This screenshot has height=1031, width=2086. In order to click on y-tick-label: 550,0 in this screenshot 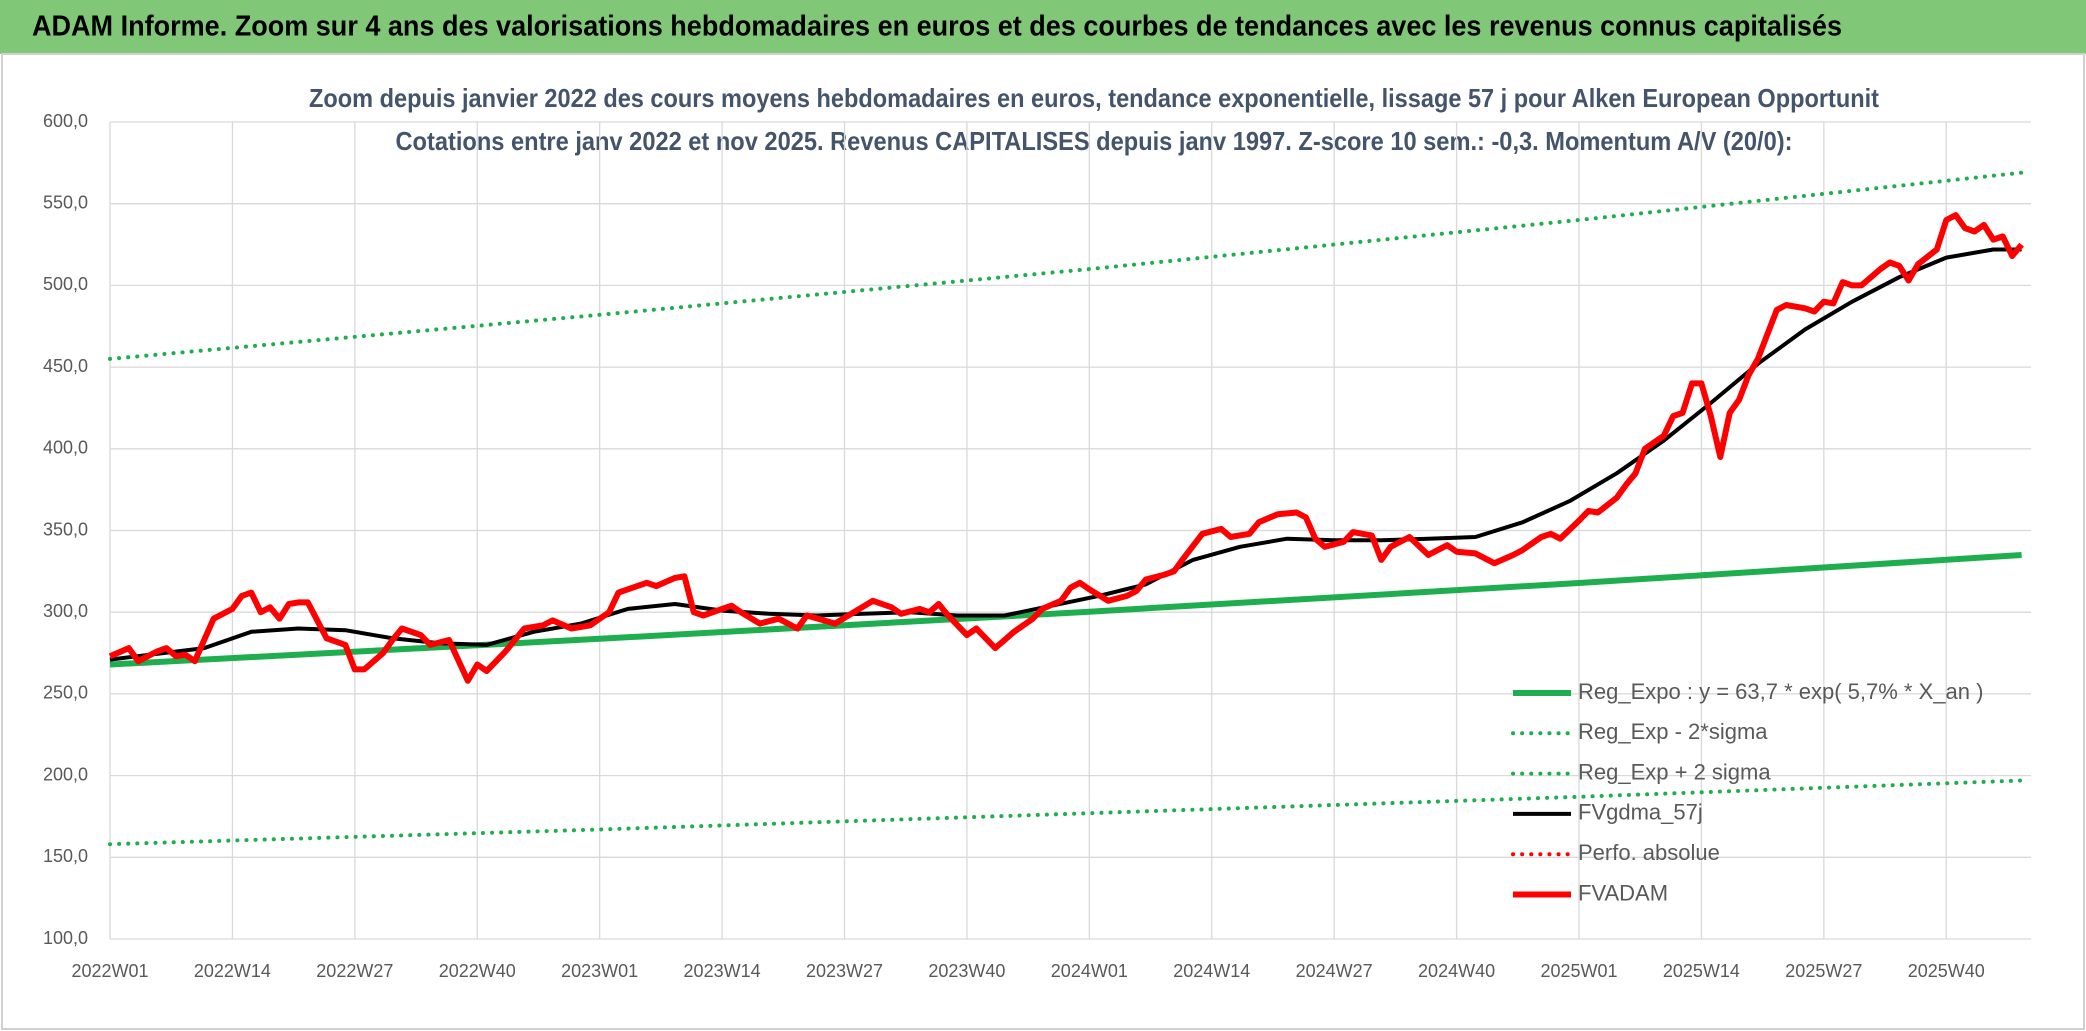, I will do `click(65, 202)`.